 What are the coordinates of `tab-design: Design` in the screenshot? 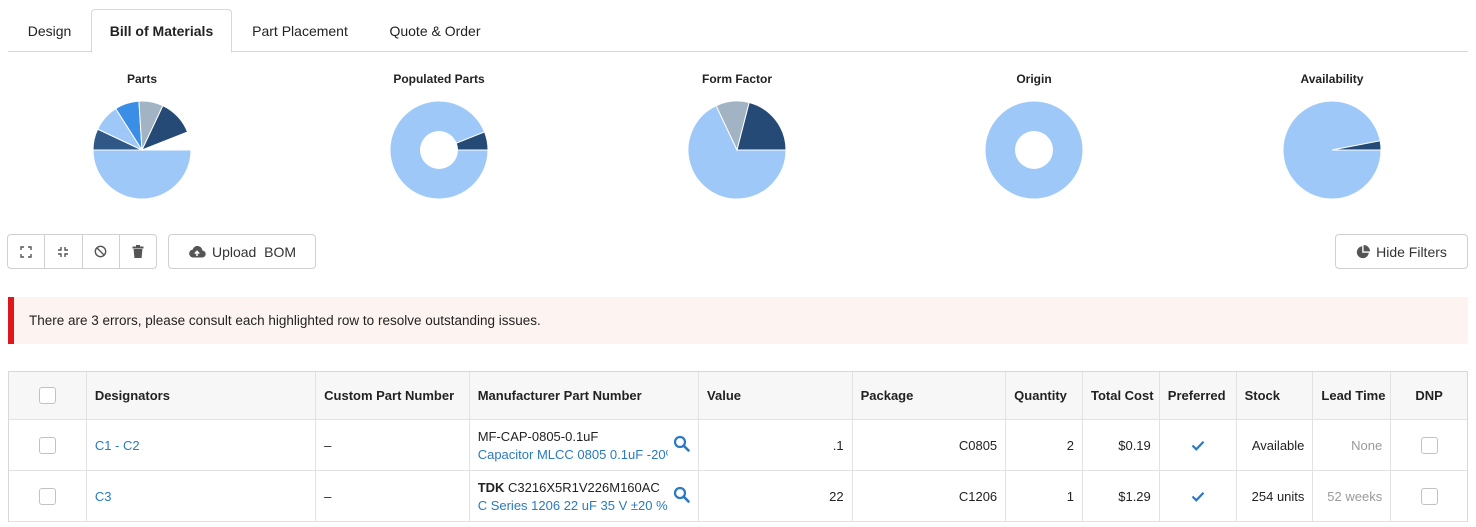 It's located at (49, 30).